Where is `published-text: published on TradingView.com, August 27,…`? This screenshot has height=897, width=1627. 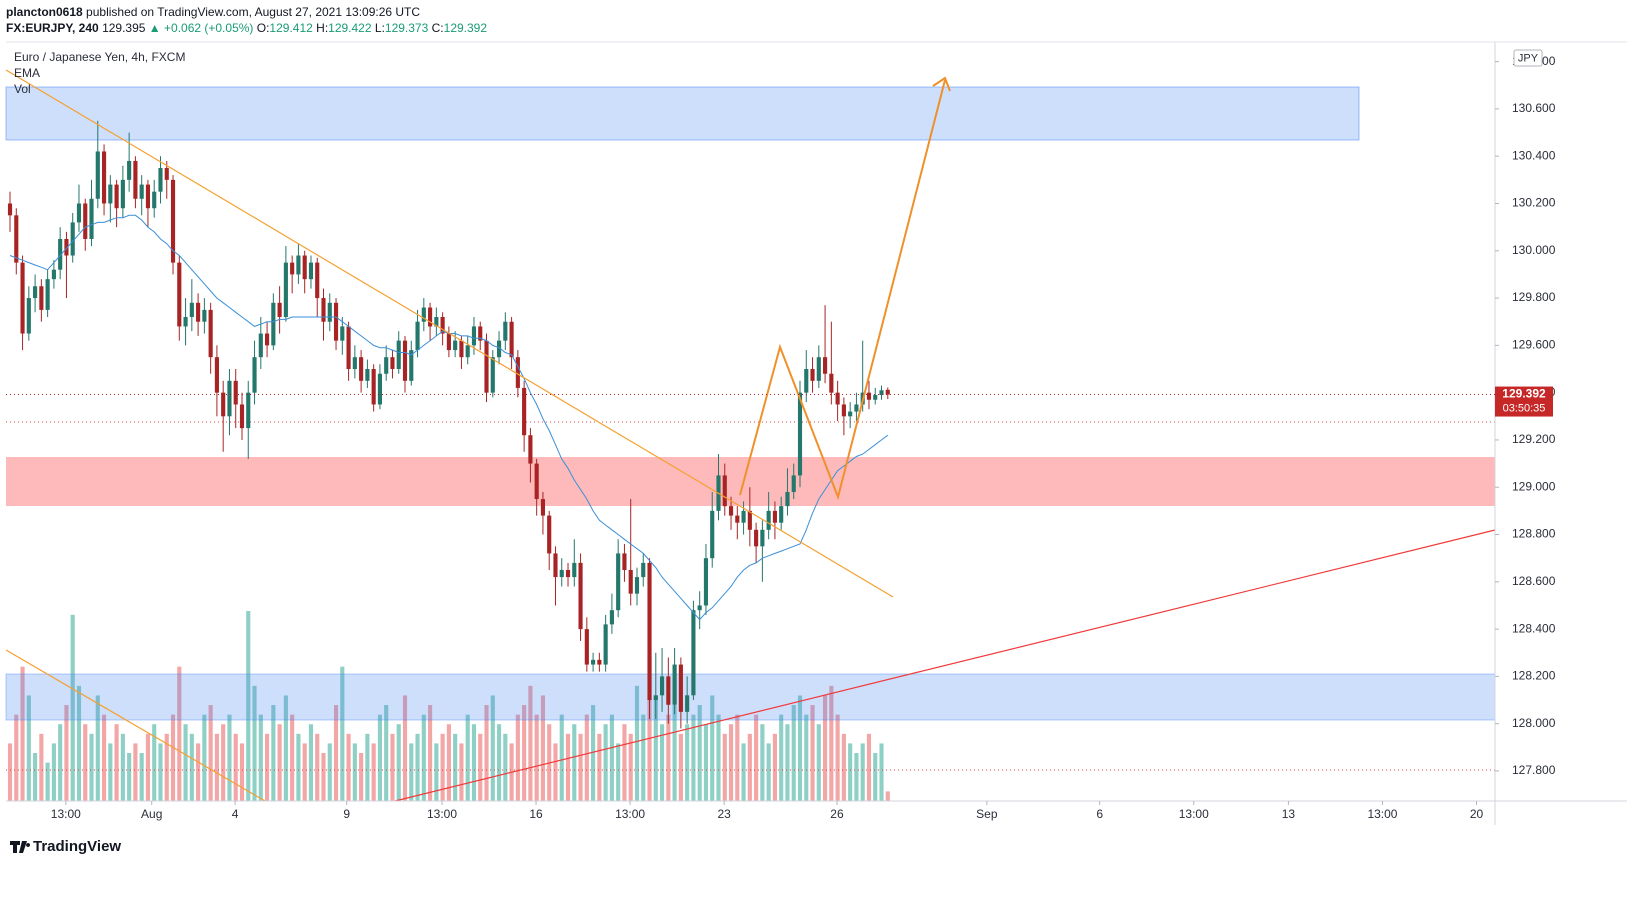
published-text: published on TradingView.com, August 27,… is located at coordinates (253, 12).